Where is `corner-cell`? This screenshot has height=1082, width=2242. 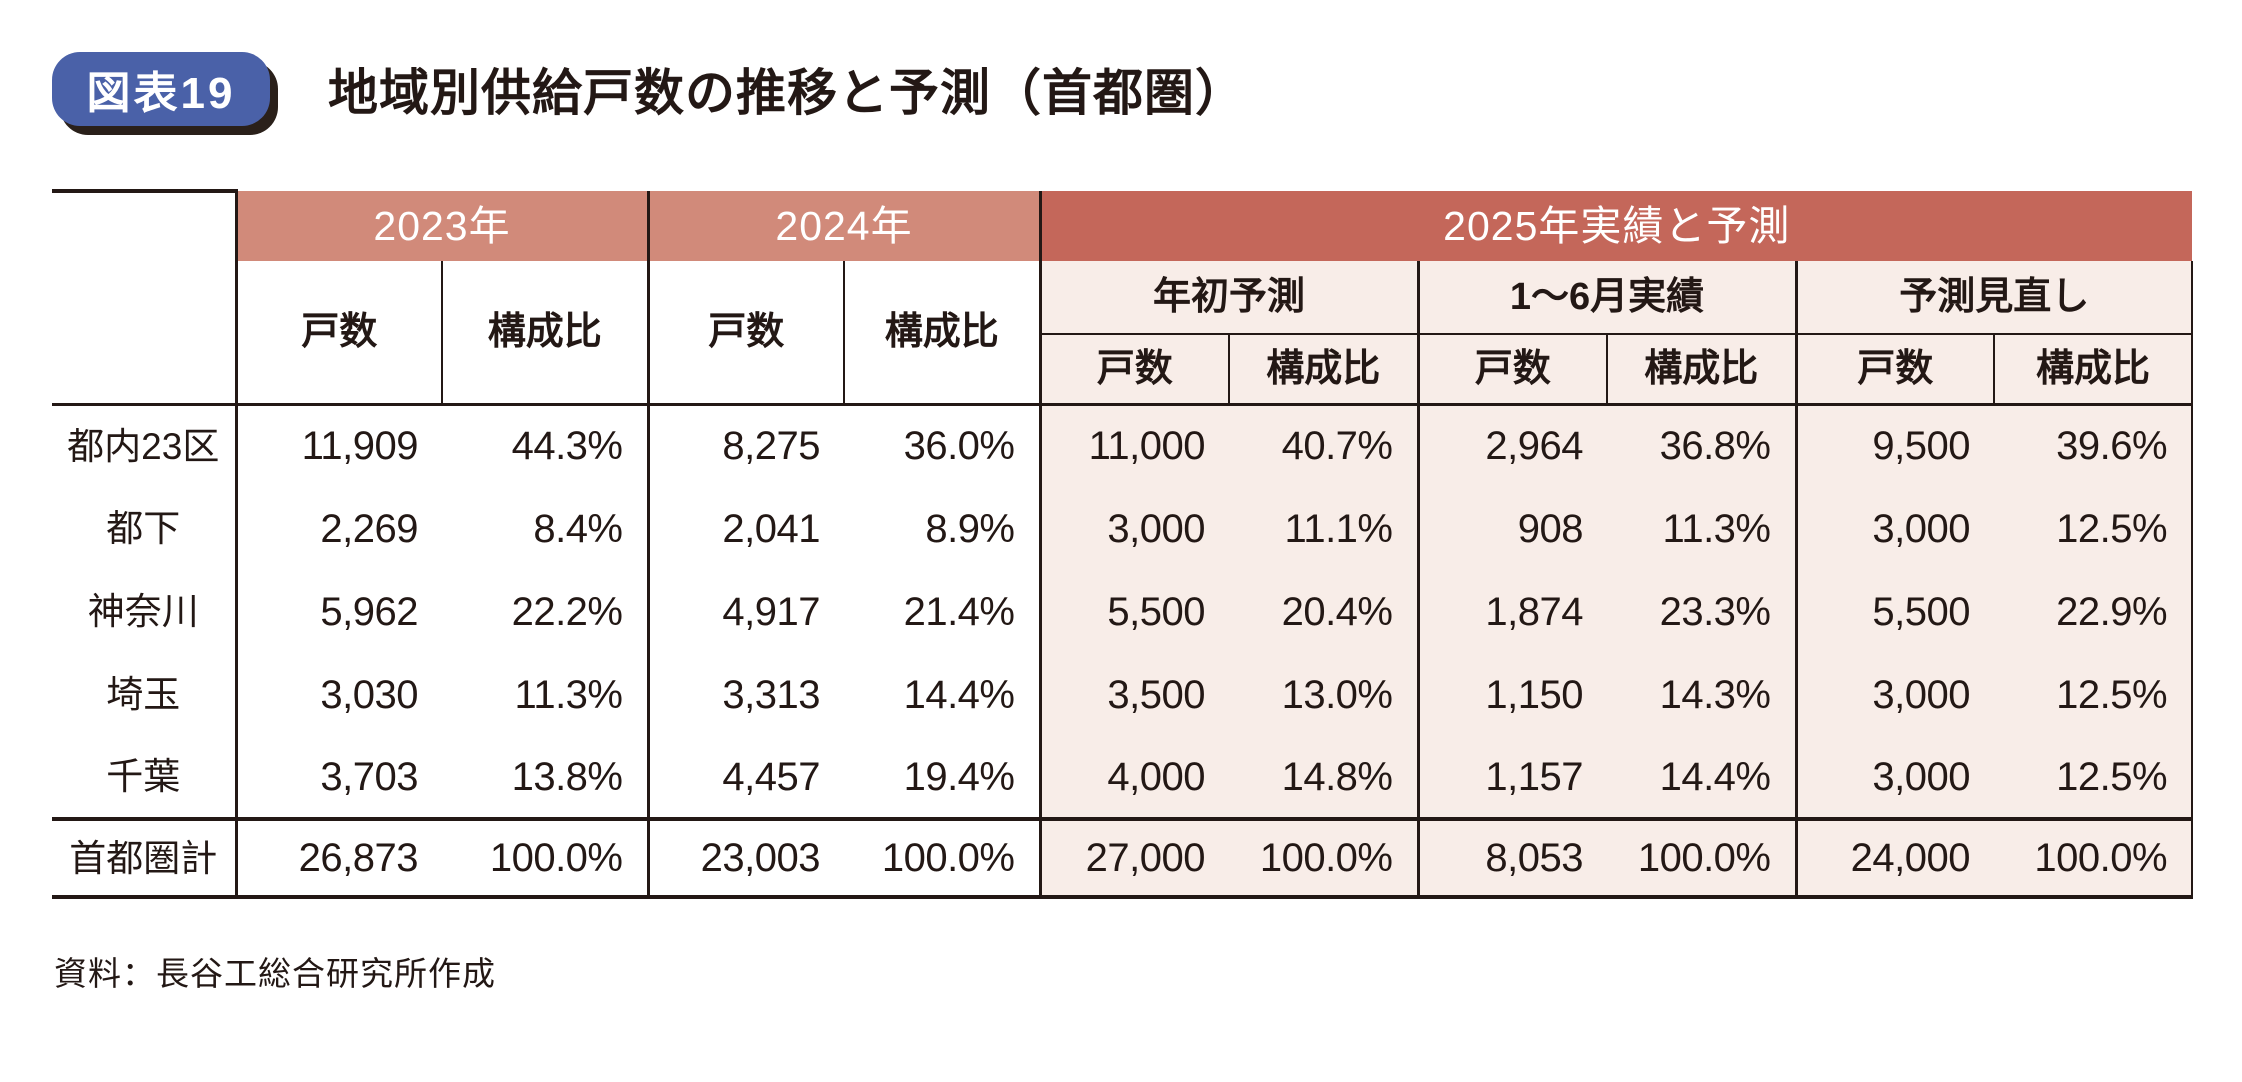 corner-cell is located at coordinates (144, 297).